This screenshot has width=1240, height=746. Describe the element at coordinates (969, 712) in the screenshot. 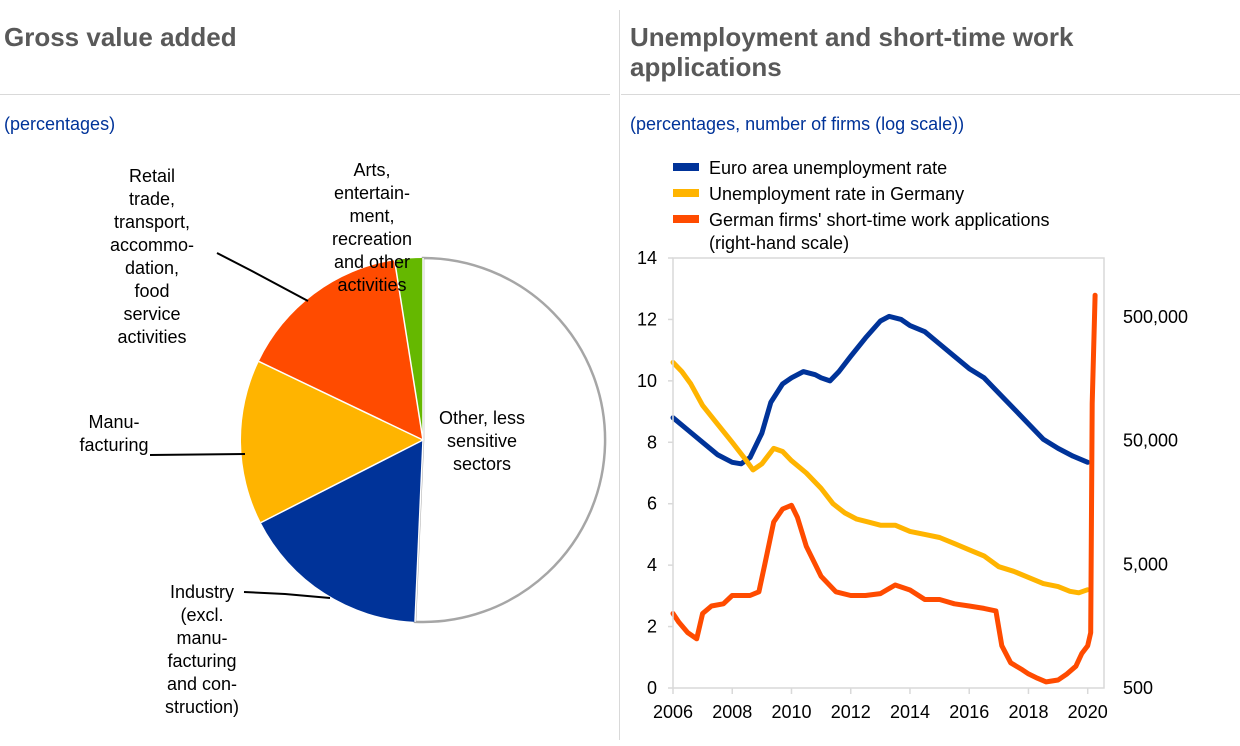

I see `x-tick-label: 2016` at that location.